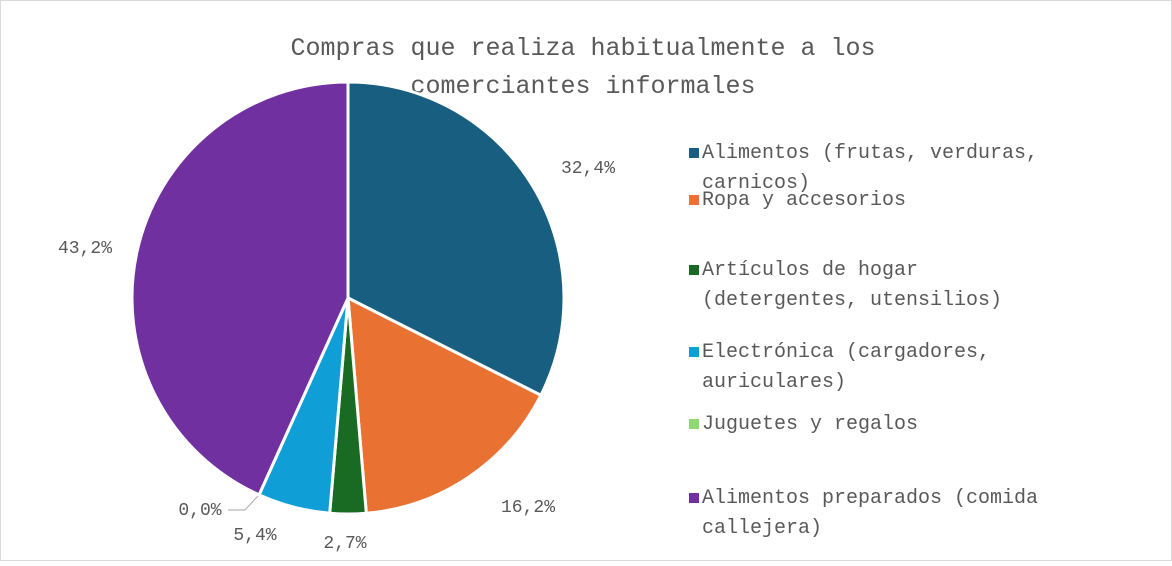  What do you see at coordinates (588, 169) in the screenshot?
I see `data-label: 32,4%` at bounding box center [588, 169].